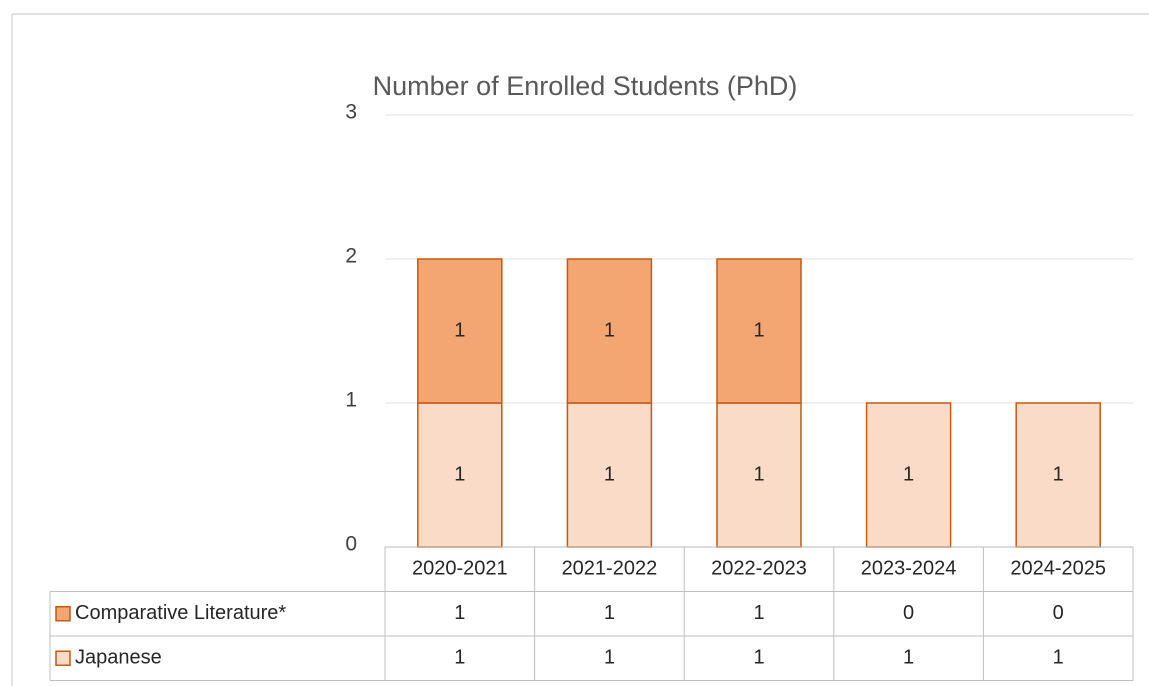 This screenshot has width=1149, height=686. Describe the element at coordinates (610, 569) in the screenshot. I see `x-tick-label: 2021-2022` at that location.